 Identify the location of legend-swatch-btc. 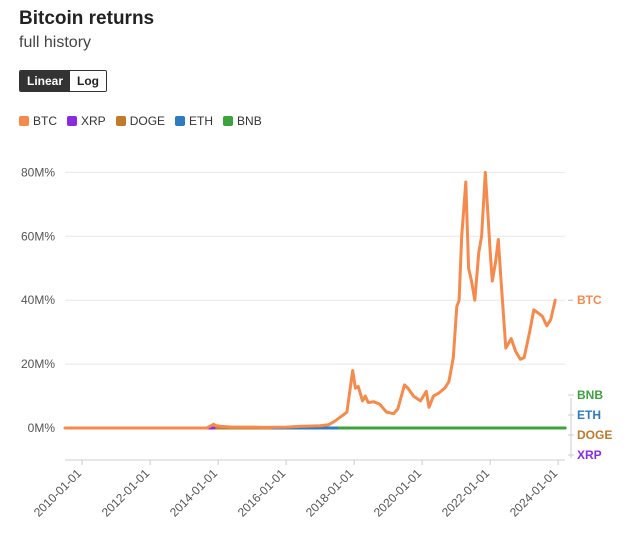
(24, 121).